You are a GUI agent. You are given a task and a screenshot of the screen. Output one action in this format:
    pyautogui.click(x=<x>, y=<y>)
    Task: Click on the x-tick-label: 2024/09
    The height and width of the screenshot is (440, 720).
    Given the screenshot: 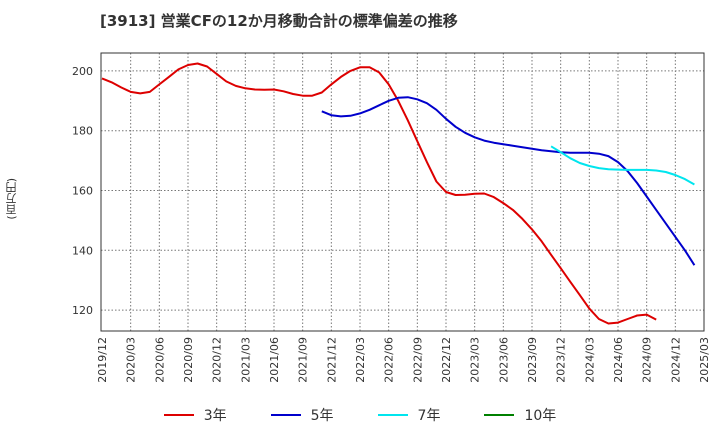 What is the action you would take?
    pyautogui.click(x=647, y=360)
    